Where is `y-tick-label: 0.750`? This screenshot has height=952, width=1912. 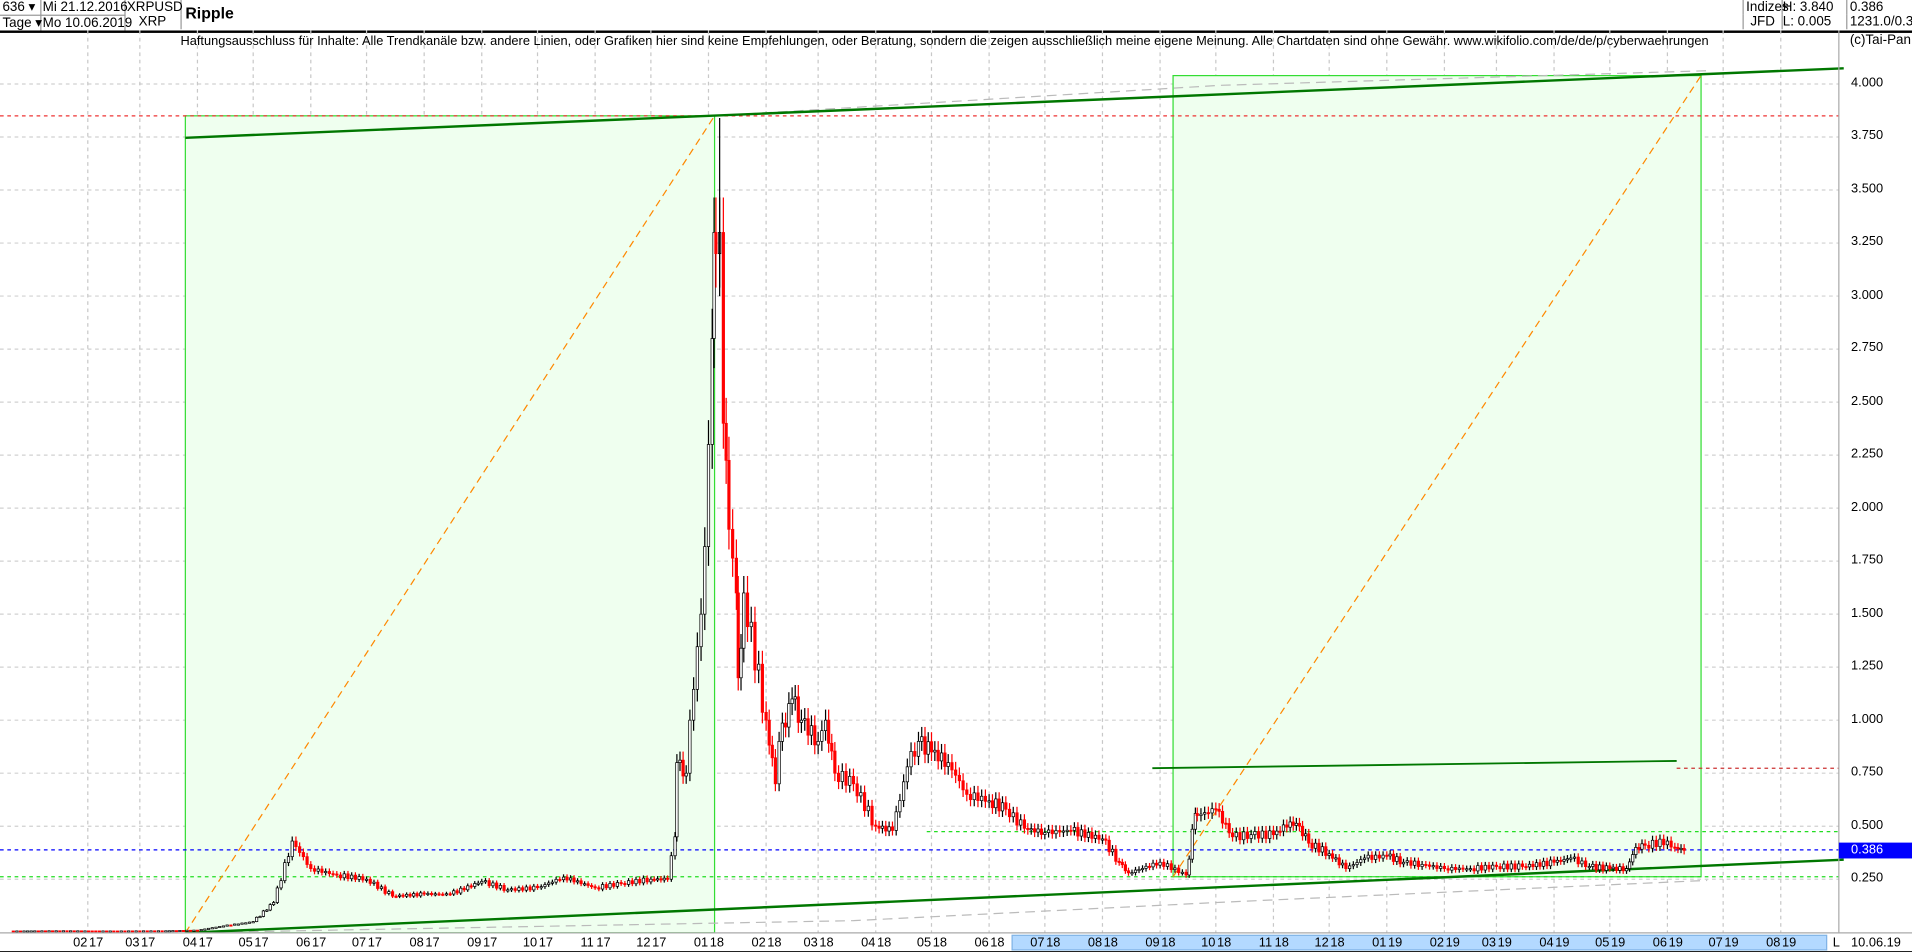
y-tick-label: 0.750 is located at coordinates (1867, 772).